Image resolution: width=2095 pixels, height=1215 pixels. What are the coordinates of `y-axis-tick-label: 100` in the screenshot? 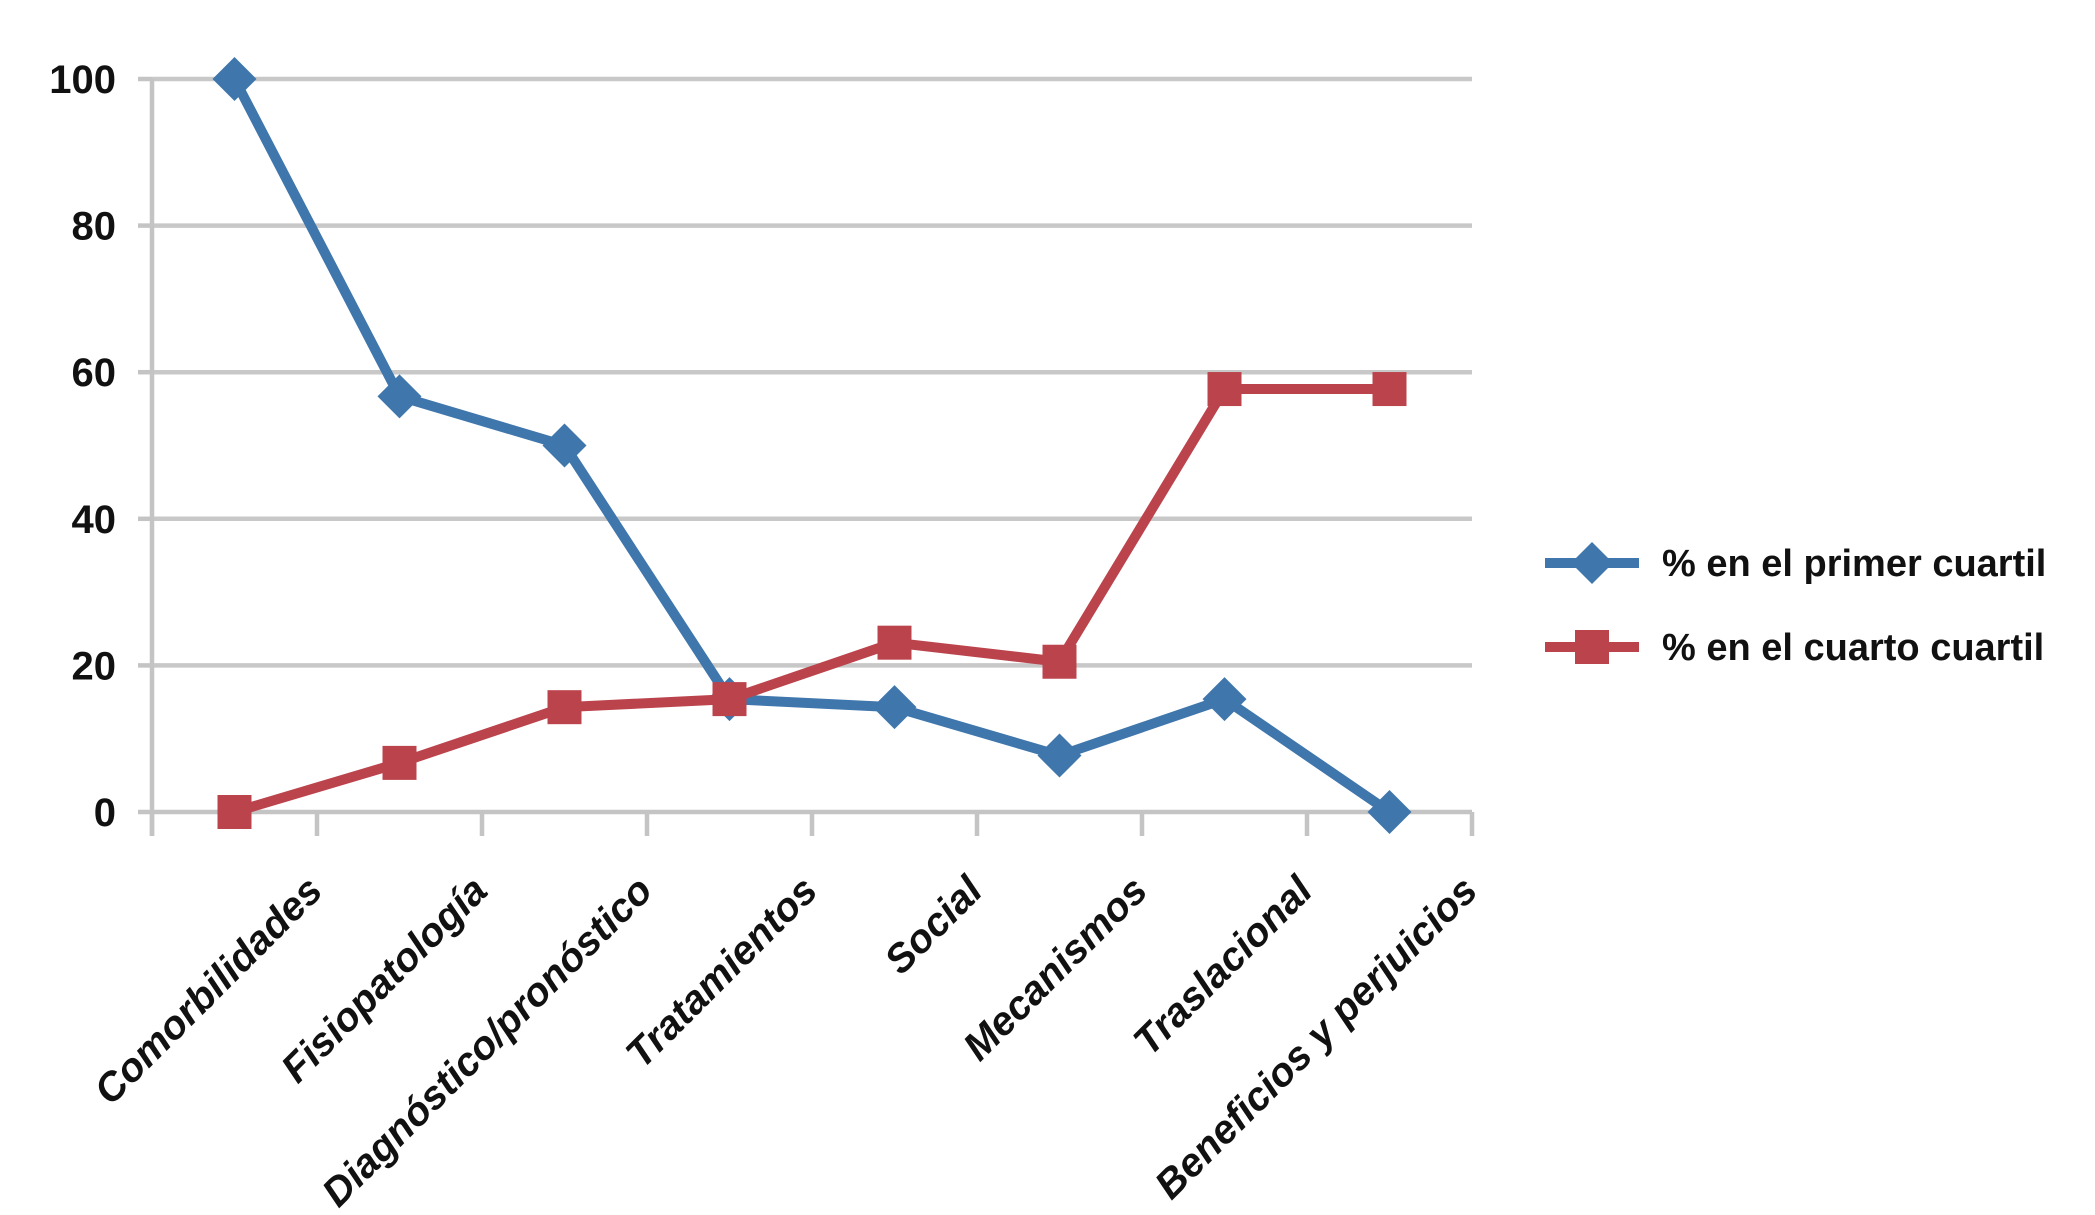 It's located at (82, 80).